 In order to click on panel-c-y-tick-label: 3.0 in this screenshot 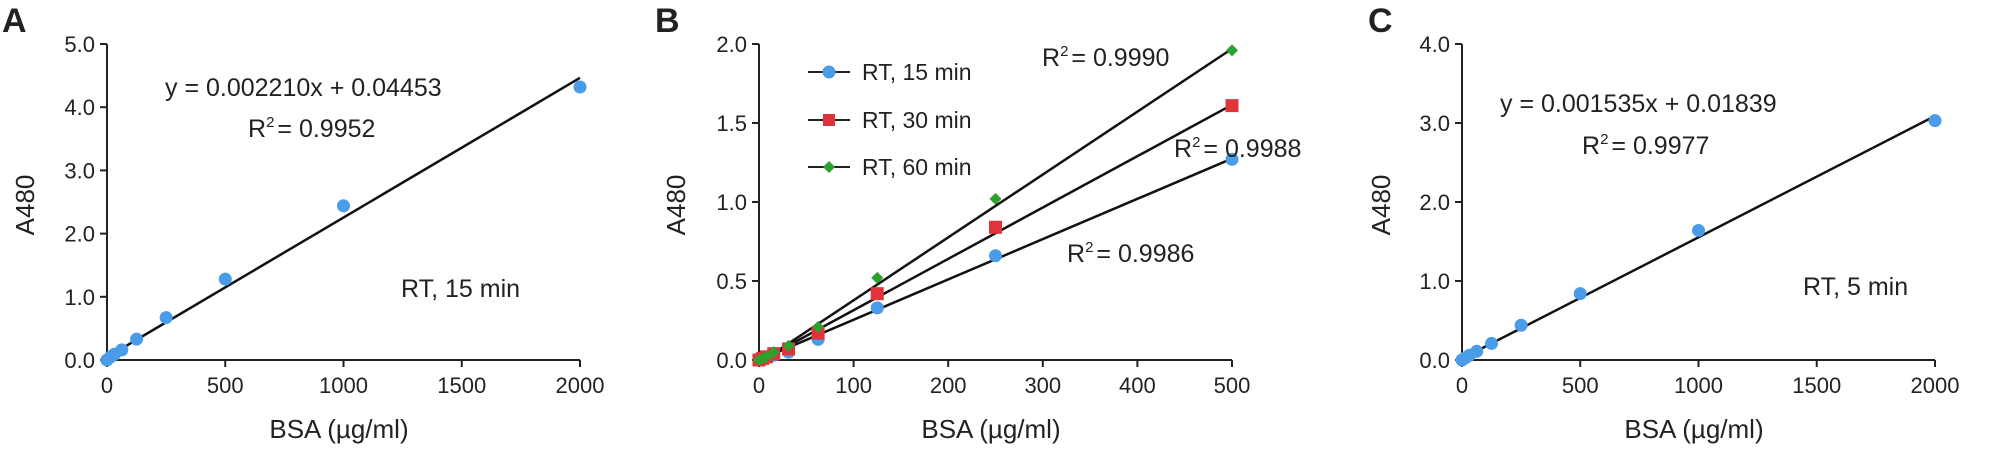, I will do `click(1434, 123)`.